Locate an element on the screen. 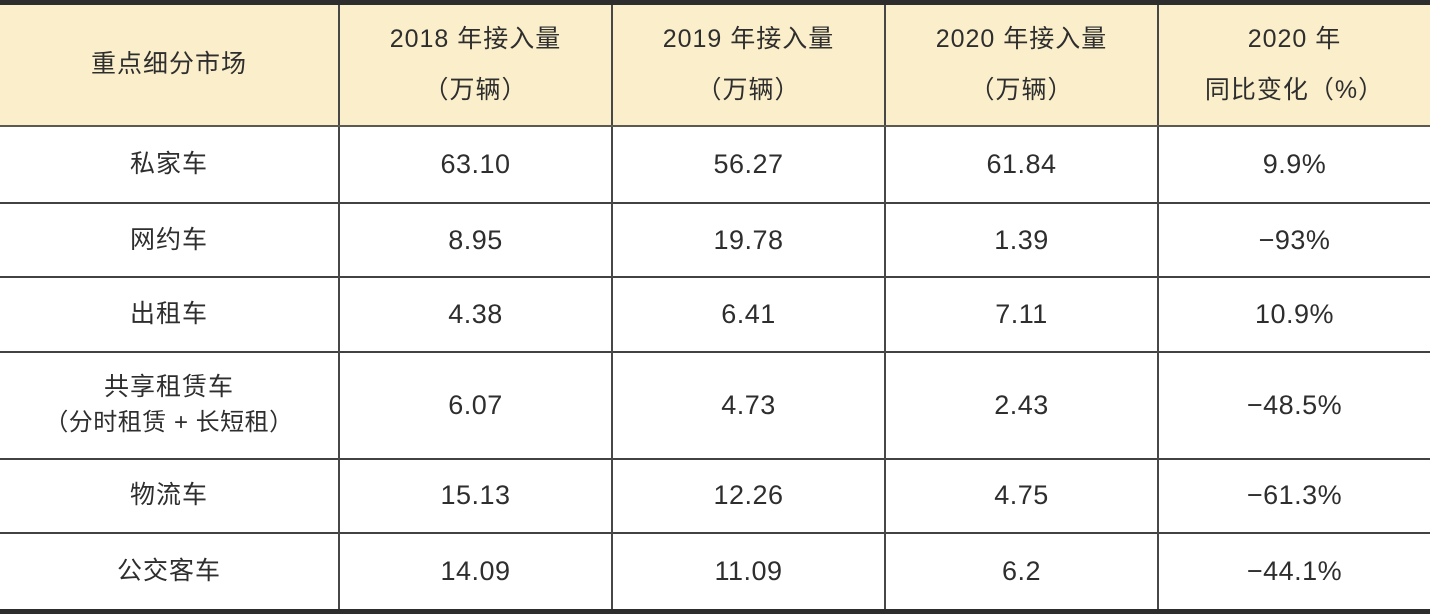 This screenshot has height=614, width=1430. value-2020: 4.75 is located at coordinates (1021, 495).